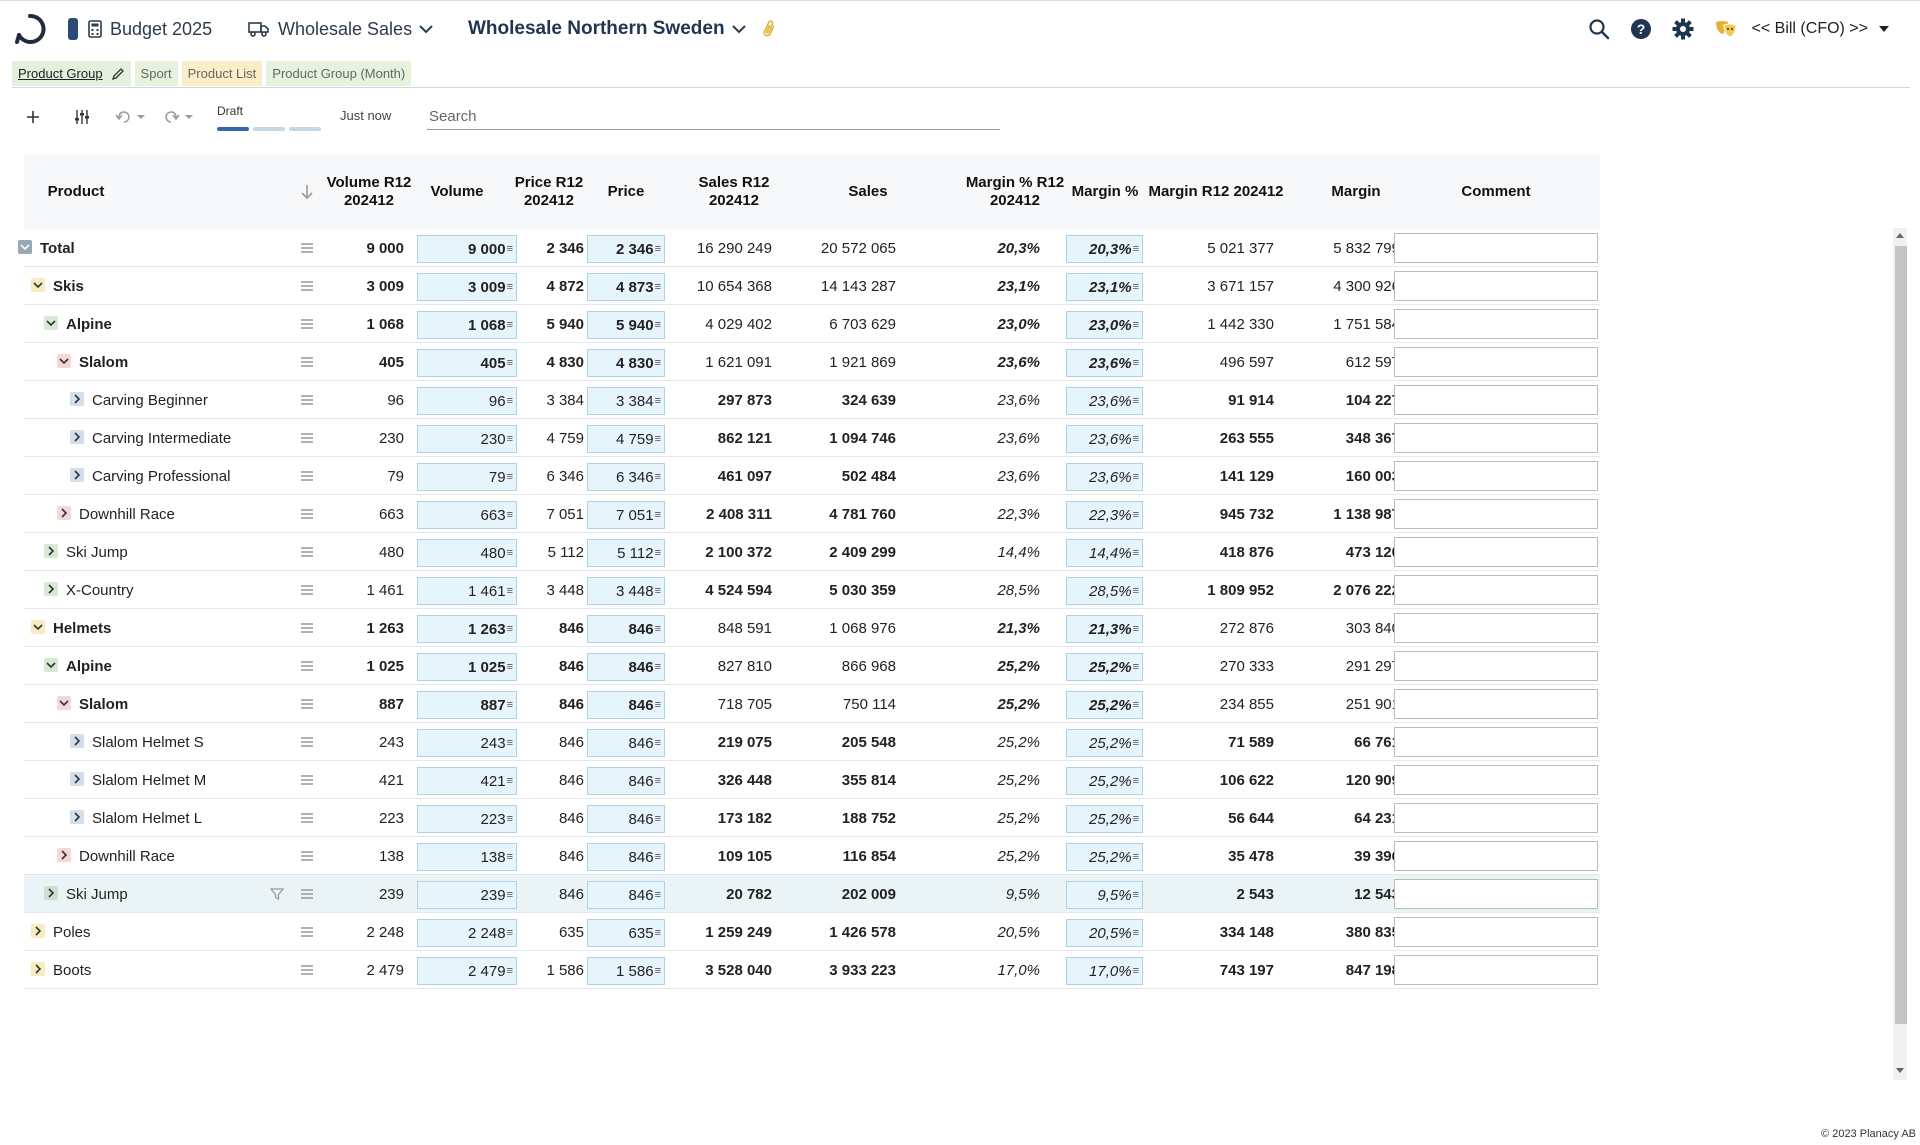 The image size is (1920, 1145). I want to click on column-header-volume-r12-202412: Volume R12 202412, so click(369, 191).